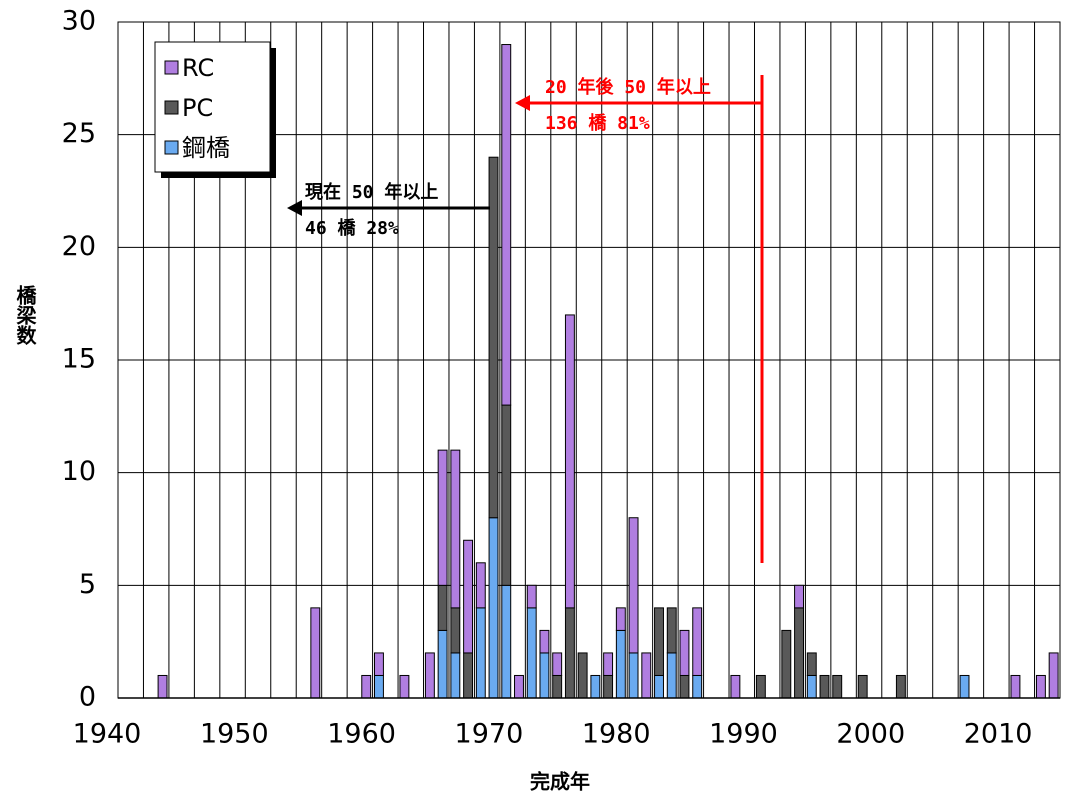  Describe the element at coordinates (616, 734) in the screenshot. I see `x-tick-label: 1980` at that location.